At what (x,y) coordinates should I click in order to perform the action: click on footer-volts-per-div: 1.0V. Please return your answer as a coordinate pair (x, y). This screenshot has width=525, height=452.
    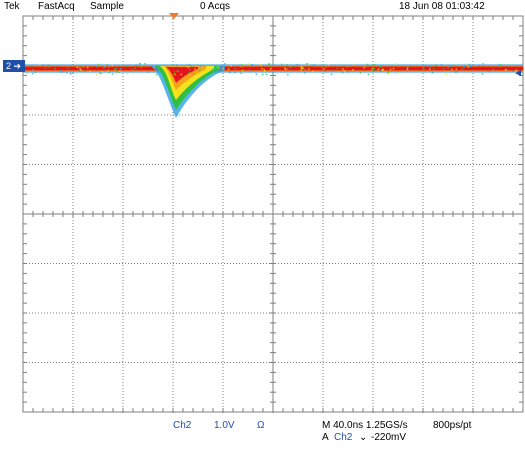
    Looking at the image, I should click on (224, 426).